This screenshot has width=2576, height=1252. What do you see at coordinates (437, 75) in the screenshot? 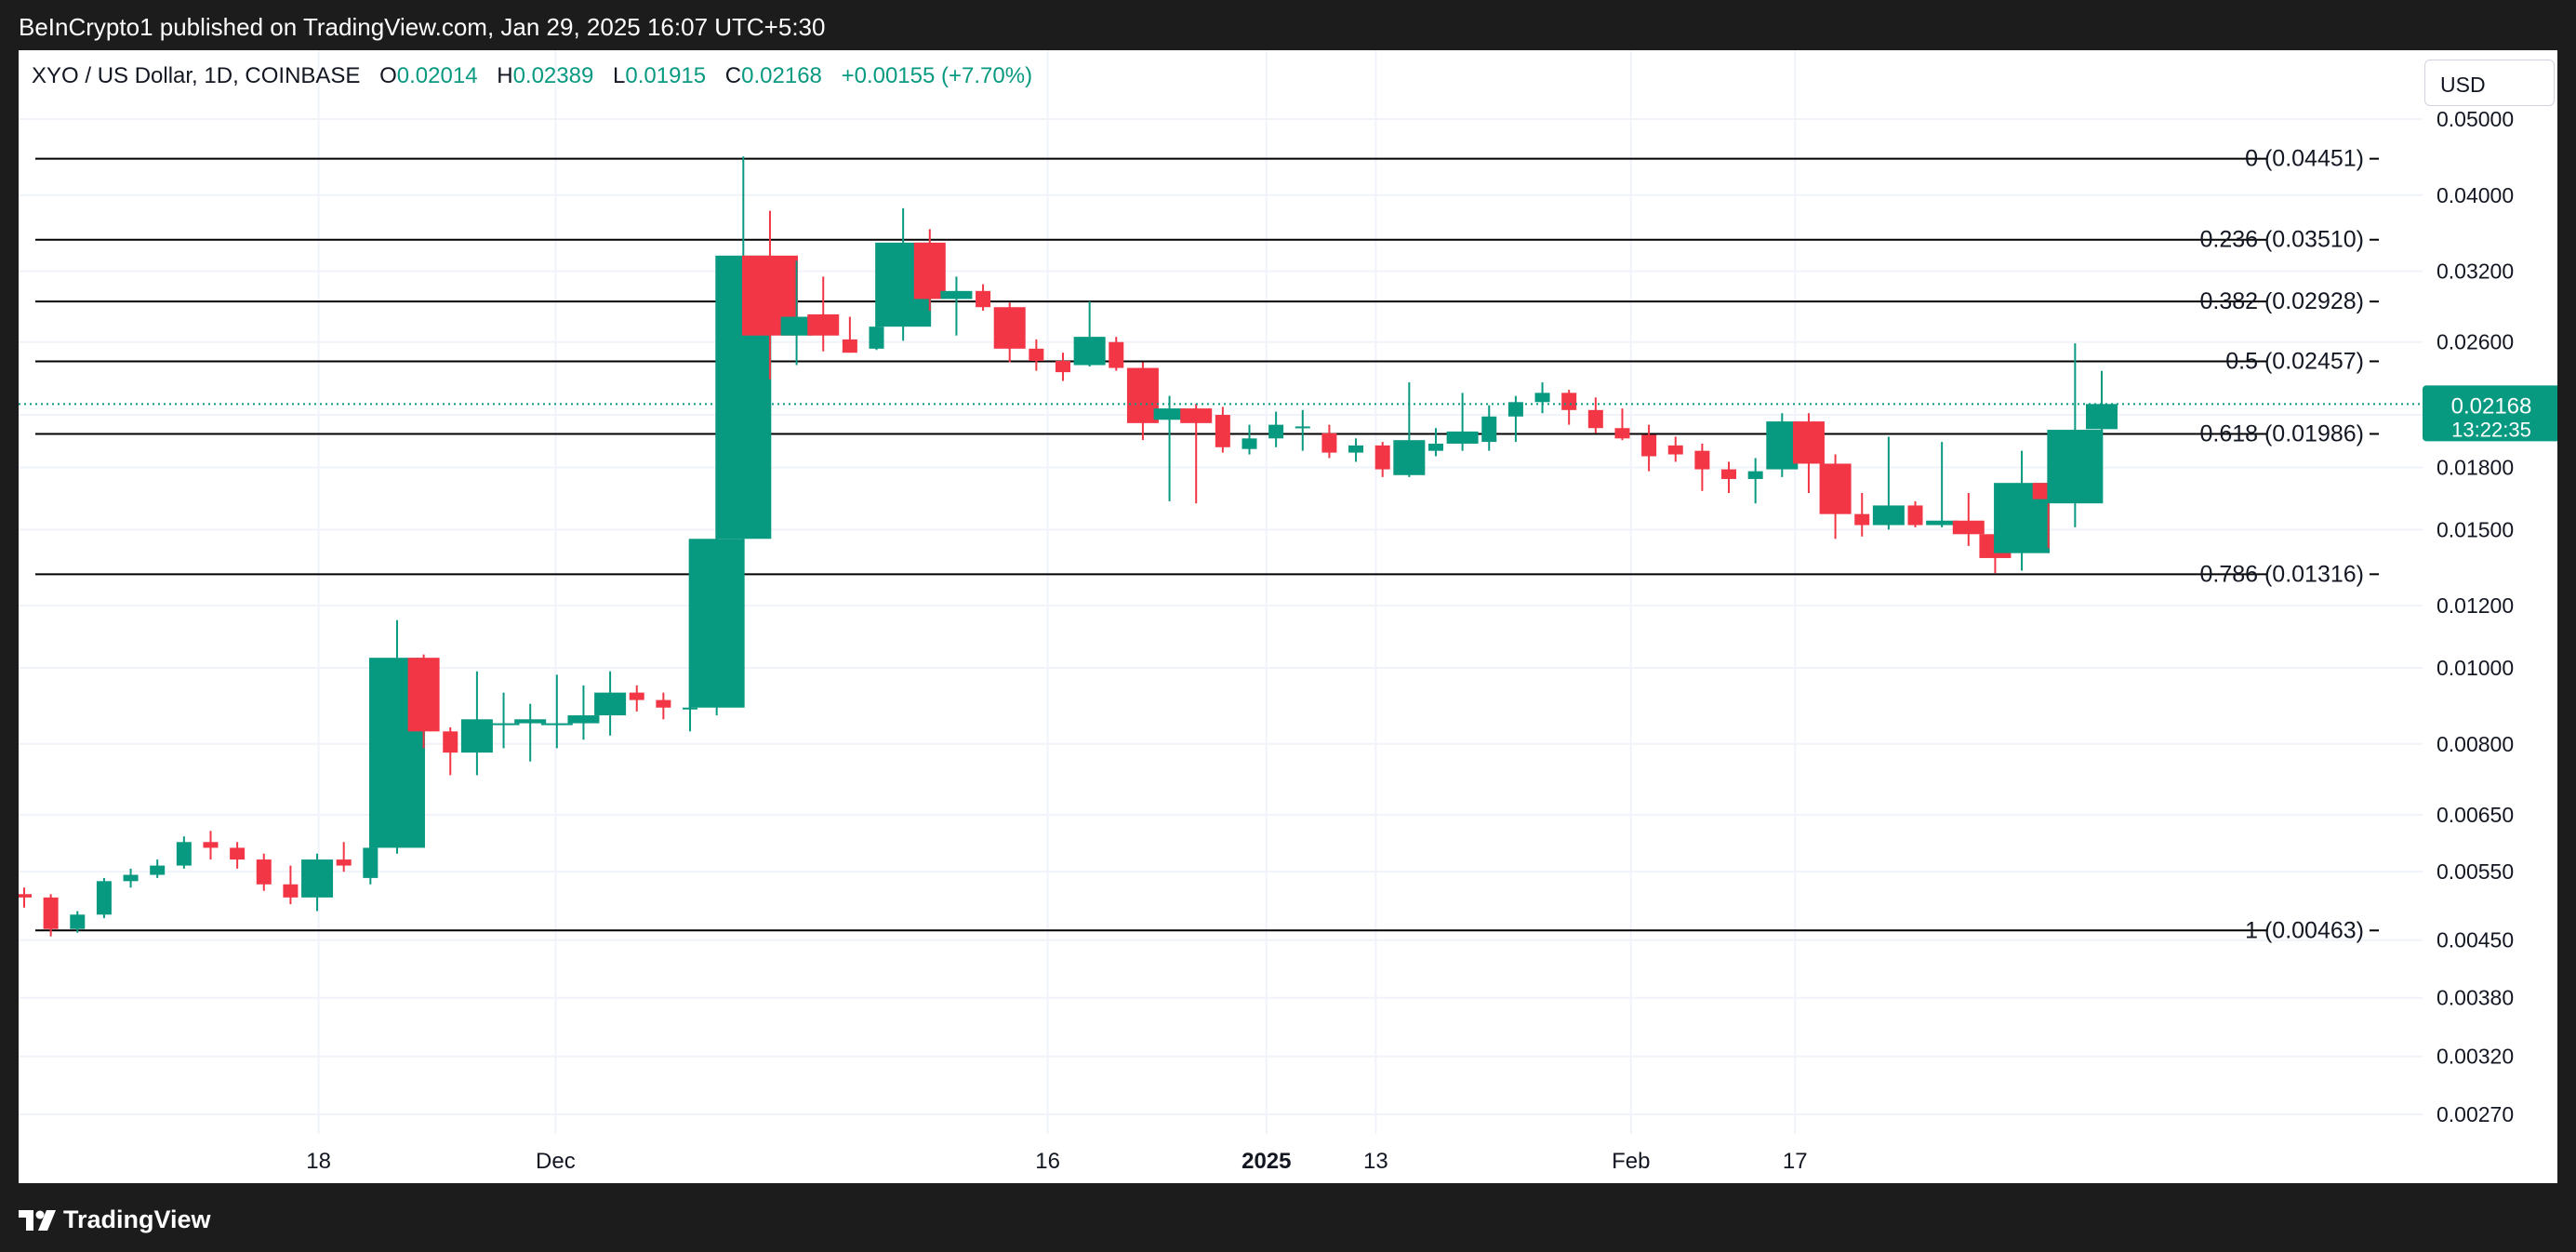
I see `open-value: 0.02014` at bounding box center [437, 75].